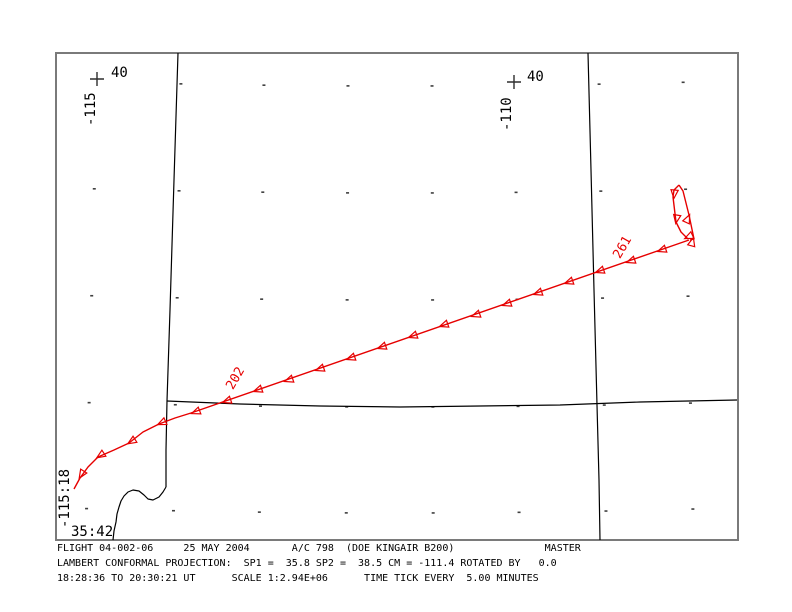  Describe the element at coordinates (119, 73) in the screenshot. I see `latitude-label-west: 40` at that location.